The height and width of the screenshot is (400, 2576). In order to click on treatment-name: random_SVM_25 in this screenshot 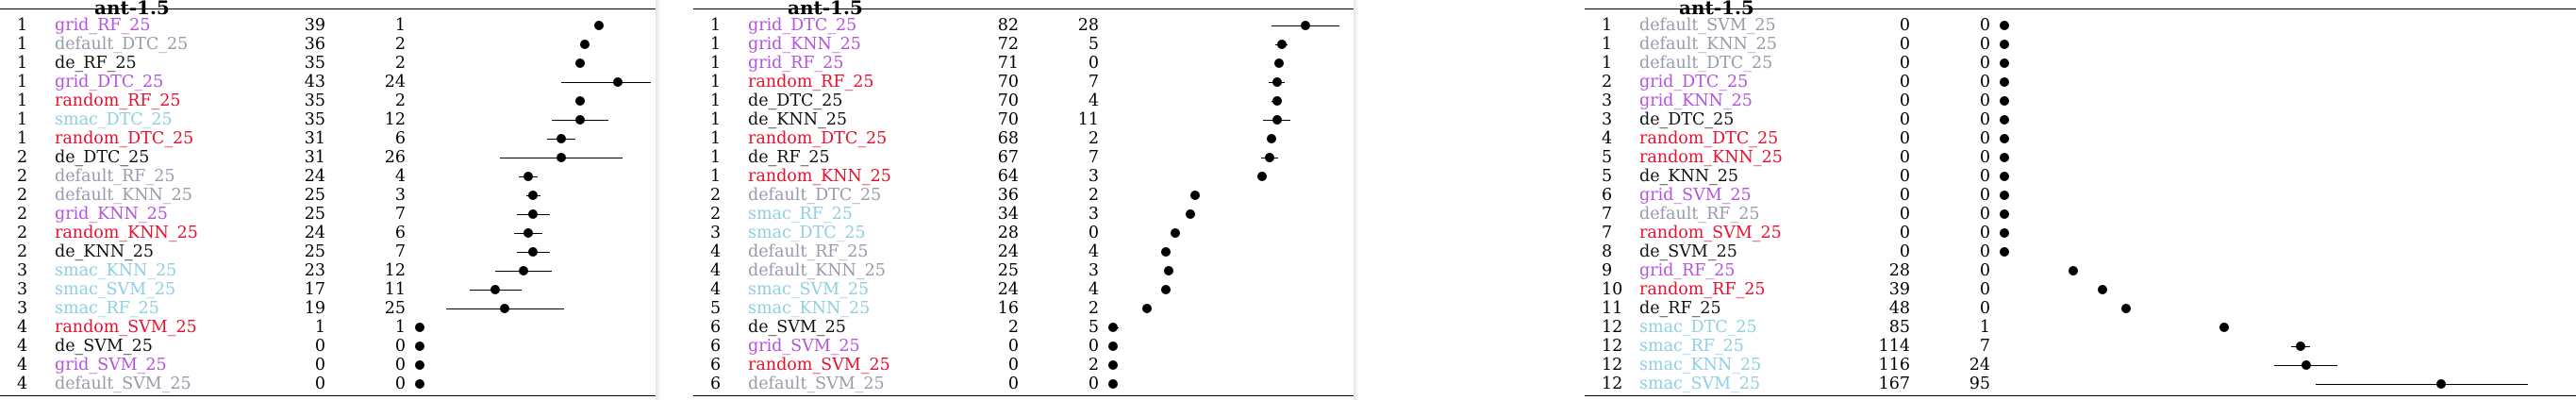, I will do `click(1710, 233)`.